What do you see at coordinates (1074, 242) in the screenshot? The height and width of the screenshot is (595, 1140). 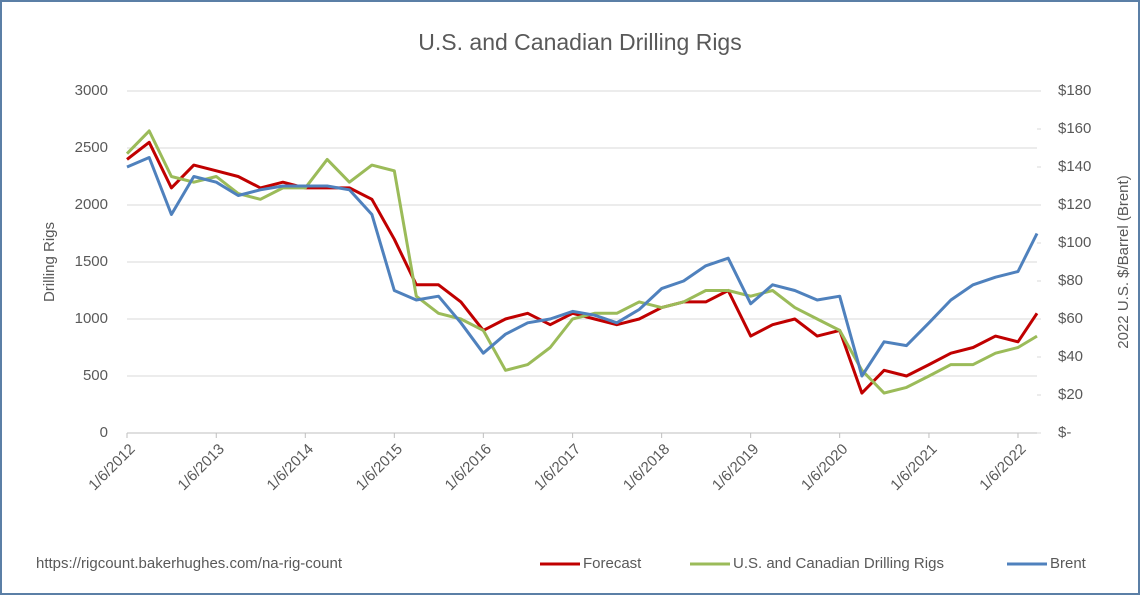 I see `y2-tick-label: $100` at bounding box center [1074, 242].